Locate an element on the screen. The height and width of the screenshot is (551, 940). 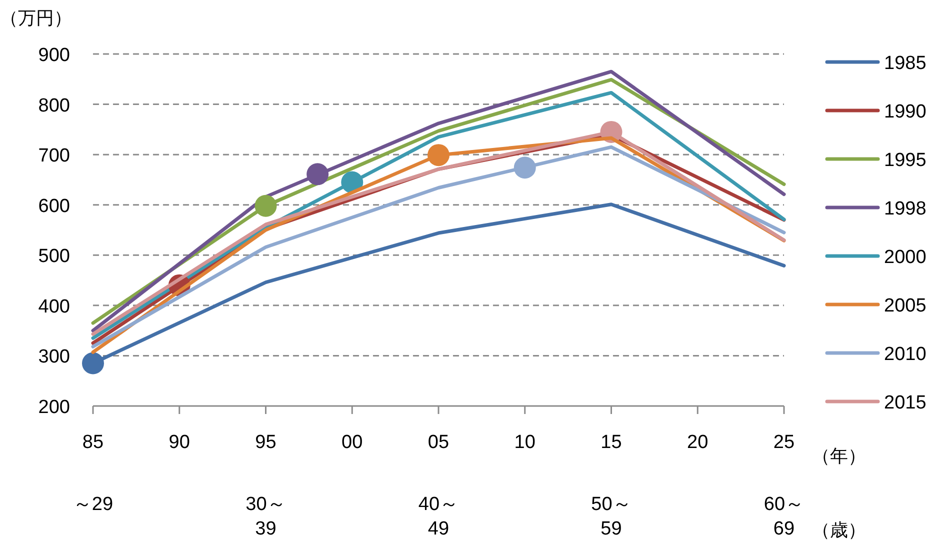
text: （歳） is located at coordinates (839, 530).